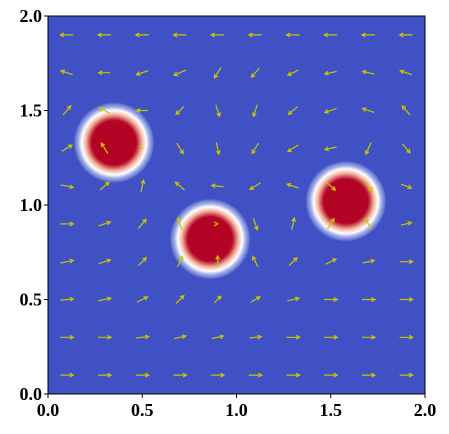 This screenshot has height=434, width=449. I want to click on x-tick-label: 0.0, so click(48, 410).